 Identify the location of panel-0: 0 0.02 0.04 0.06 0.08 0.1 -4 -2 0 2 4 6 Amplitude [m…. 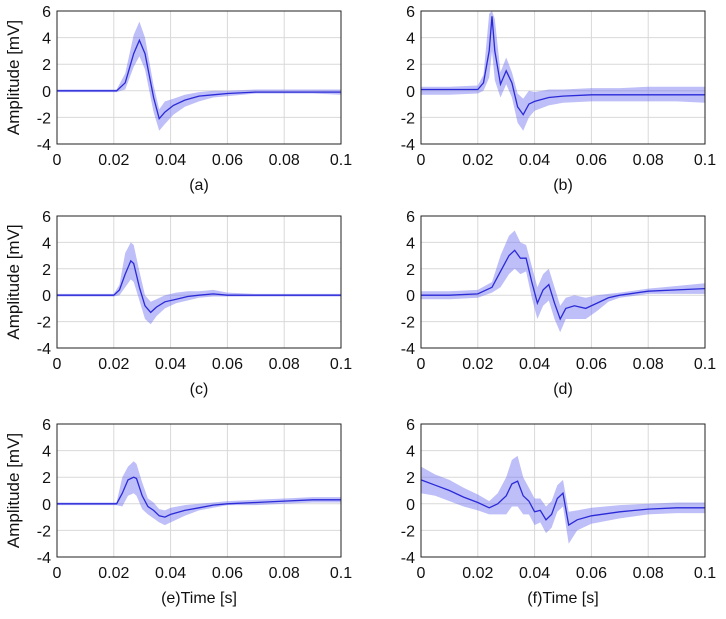
(178, 99).